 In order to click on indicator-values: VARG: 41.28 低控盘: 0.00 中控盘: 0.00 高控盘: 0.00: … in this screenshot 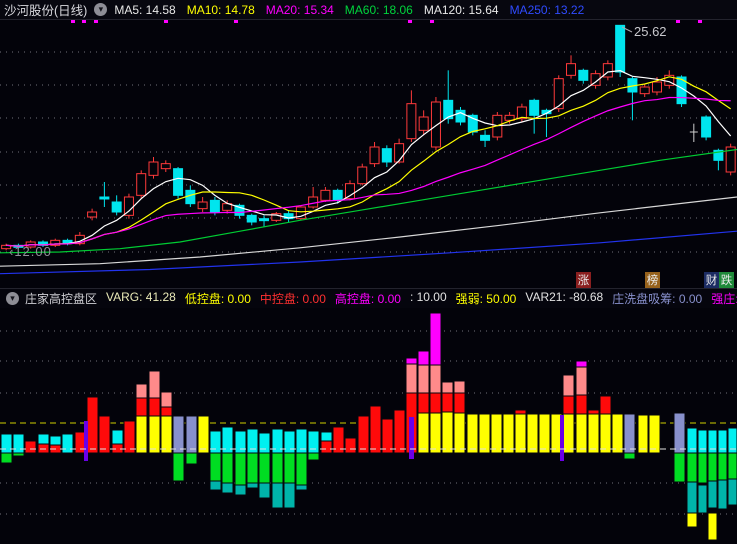, I will do `click(421, 298)`.